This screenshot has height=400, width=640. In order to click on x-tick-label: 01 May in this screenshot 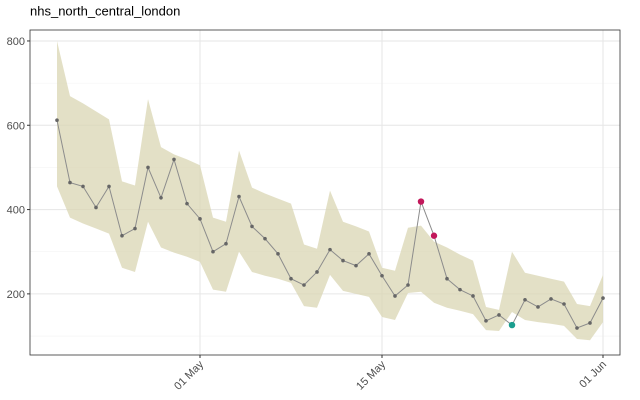, I will do `click(189, 375)`.